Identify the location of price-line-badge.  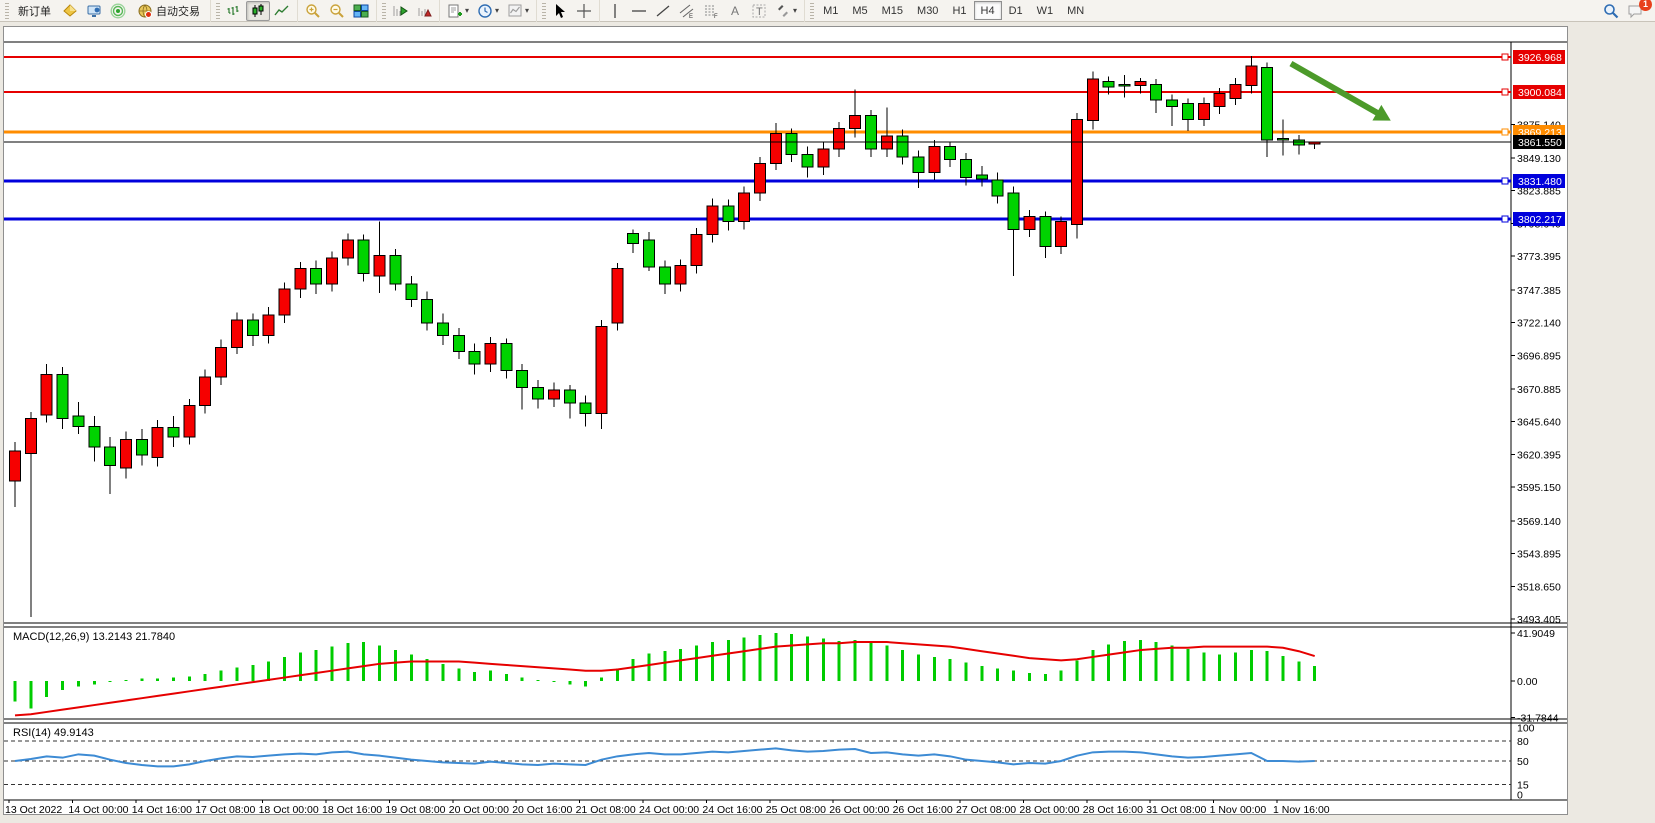
(1539, 57).